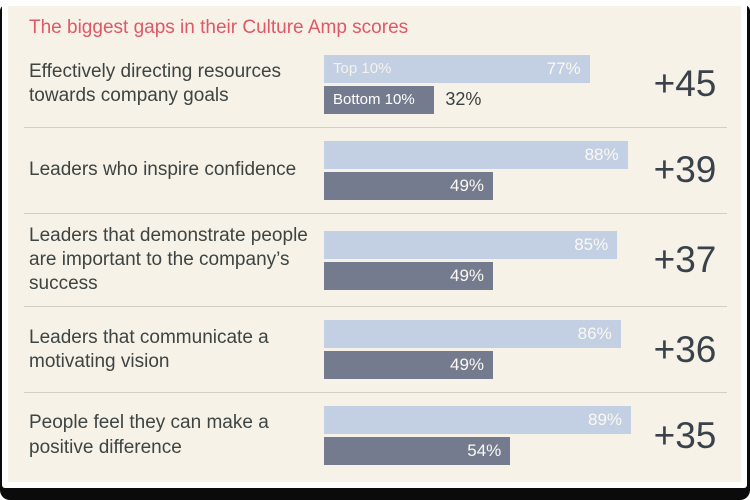  What do you see at coordinates (483, 350) in the screenshot?
I see `bar-pair: 86% 49%` at bounding box center [483, 350].